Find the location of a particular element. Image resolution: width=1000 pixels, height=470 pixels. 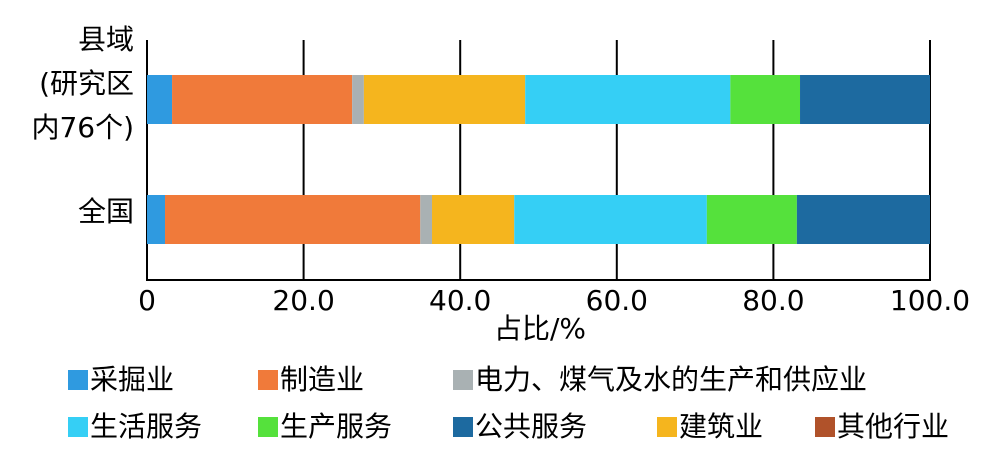

x-tick-label: 40.0 is located at coordinates (460, 300).